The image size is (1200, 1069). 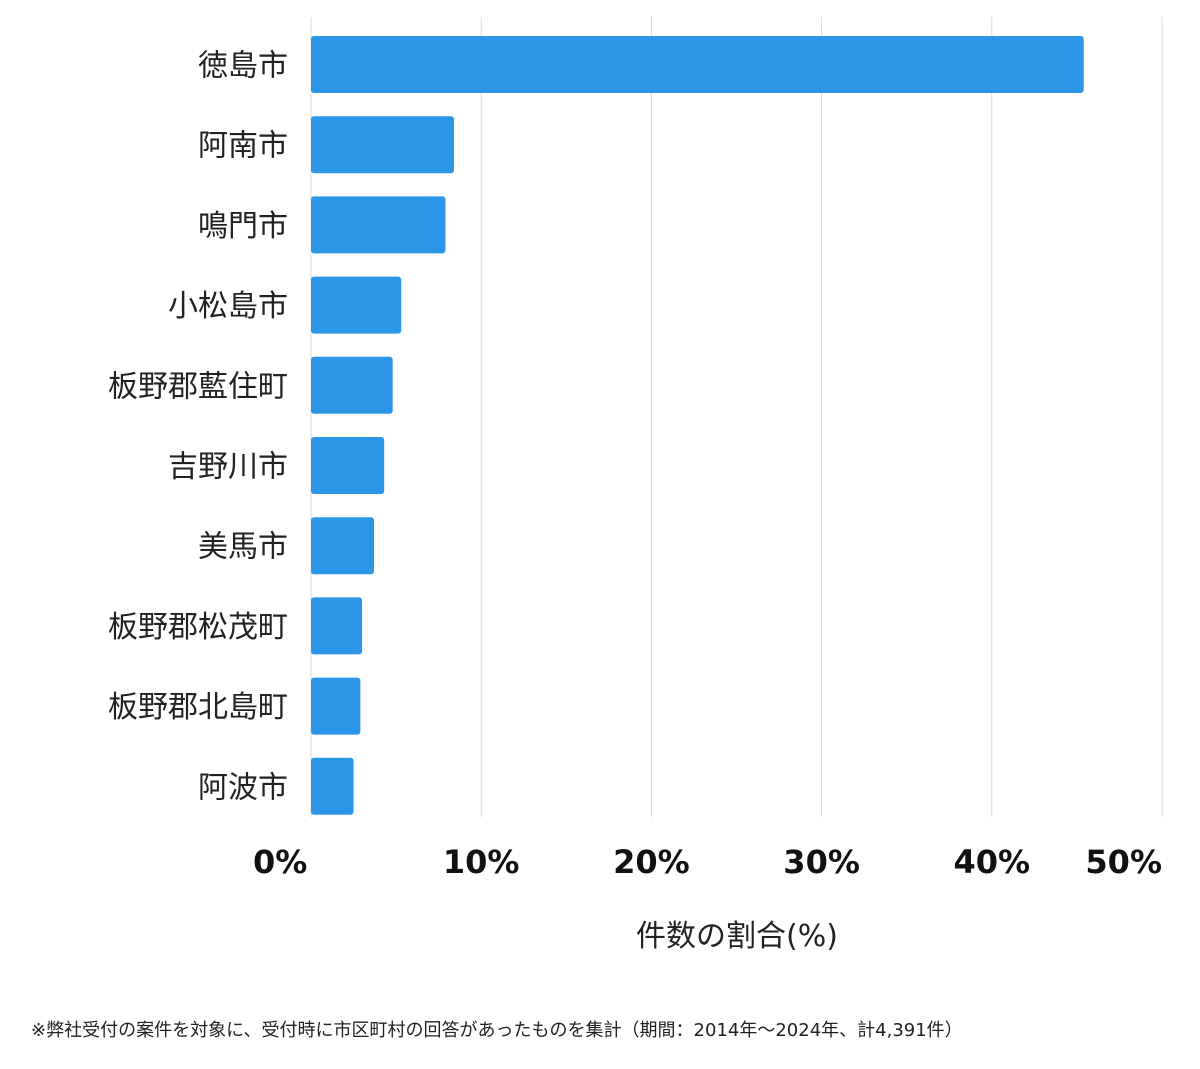 I want to click on category-label: 板野郡松茂町, so click(x=198, y=627).